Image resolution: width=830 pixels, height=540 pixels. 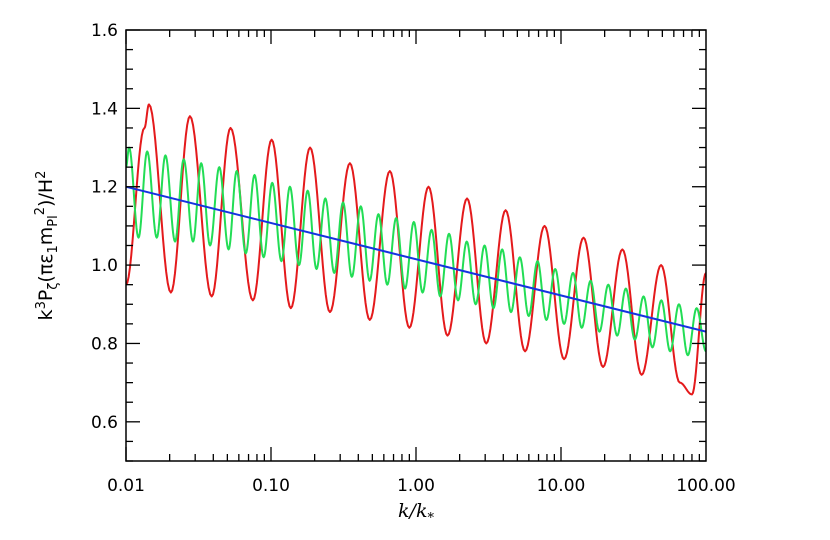 What do you see at coordinates (104, 109) in the screenshot?
I see `y-tick-label: 1.4` at bounding box center [104, 109].